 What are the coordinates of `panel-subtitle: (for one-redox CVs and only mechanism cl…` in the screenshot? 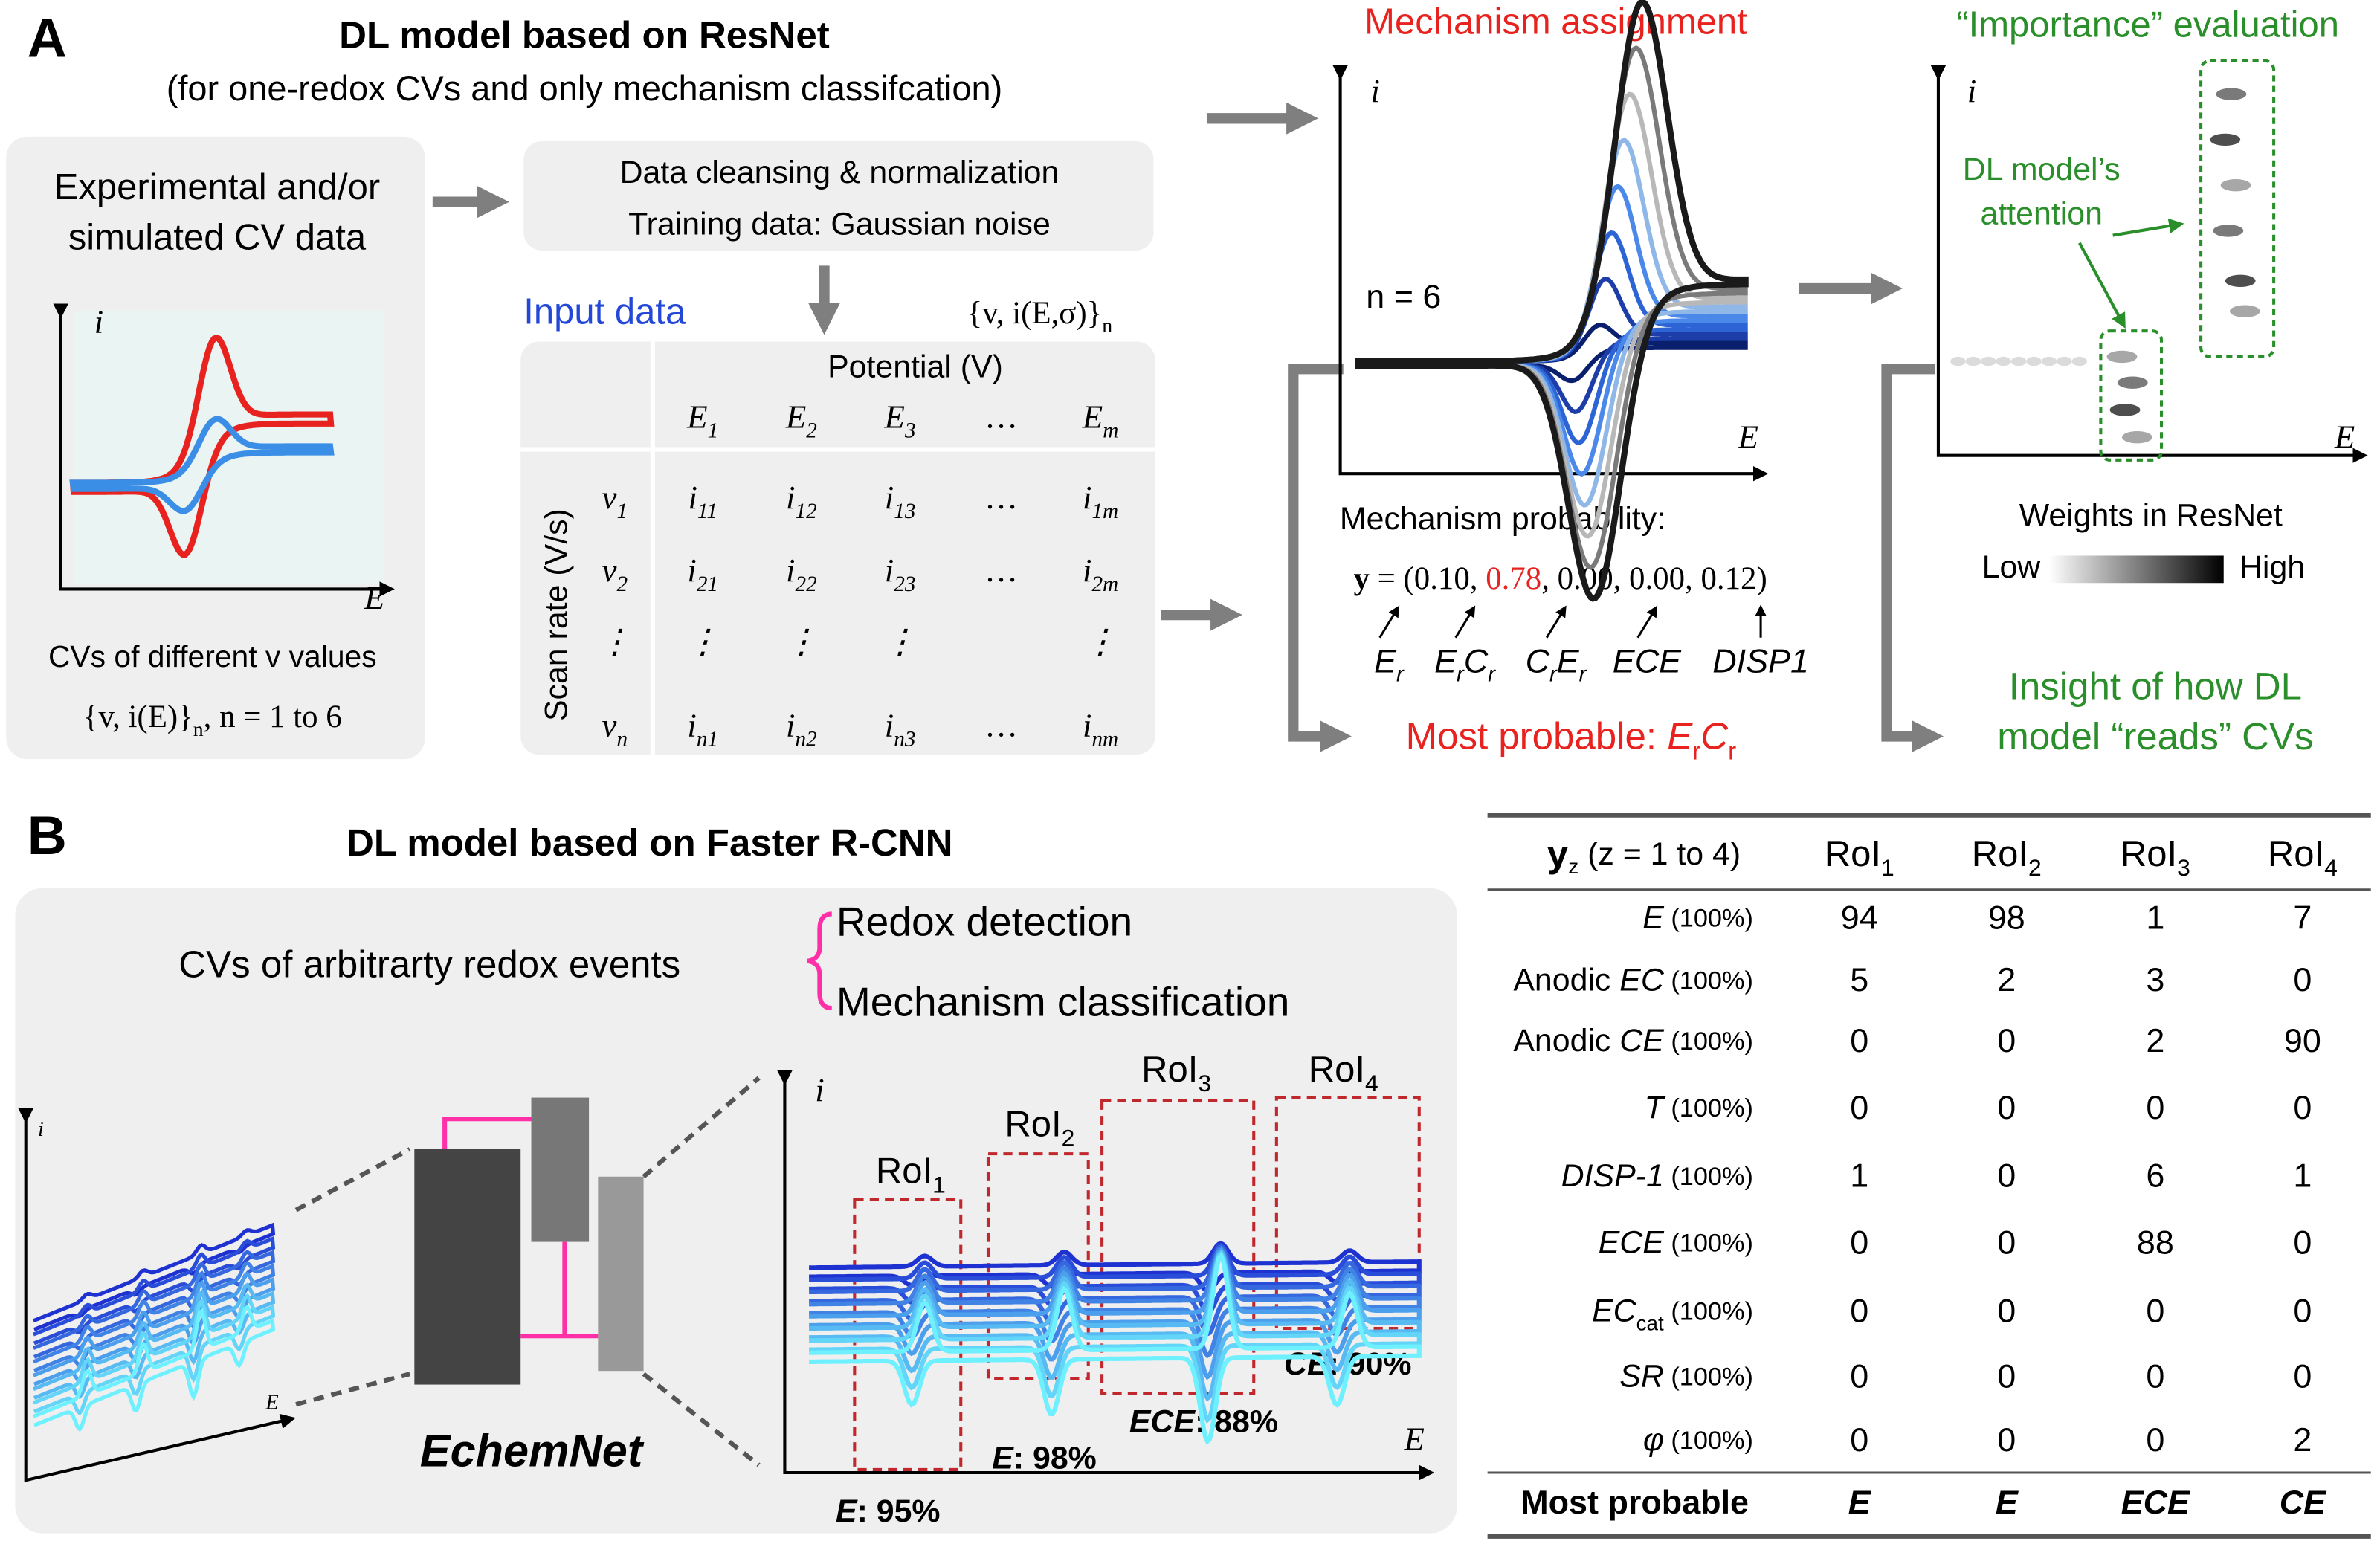 It's located at (585, 88).